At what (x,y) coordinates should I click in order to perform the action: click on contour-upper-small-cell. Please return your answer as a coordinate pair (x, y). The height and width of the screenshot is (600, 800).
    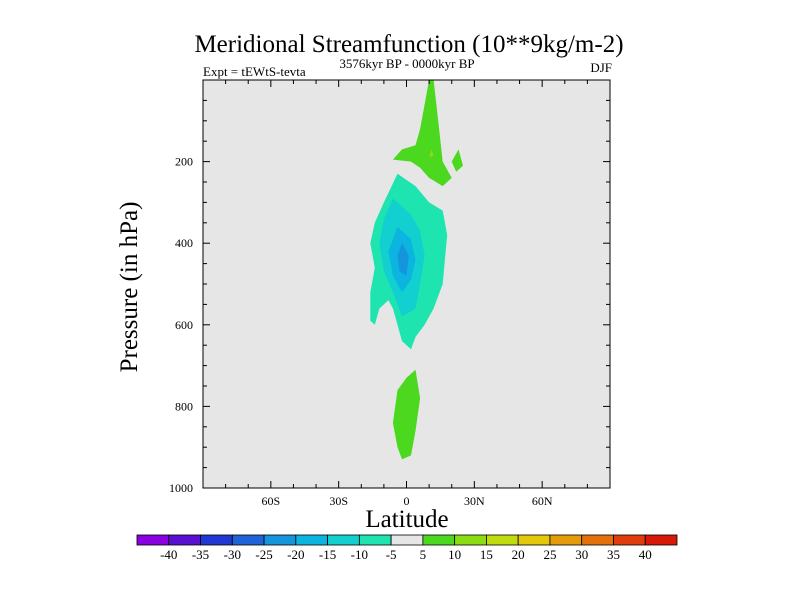
    Looking at the image, I should click on (457, 160).